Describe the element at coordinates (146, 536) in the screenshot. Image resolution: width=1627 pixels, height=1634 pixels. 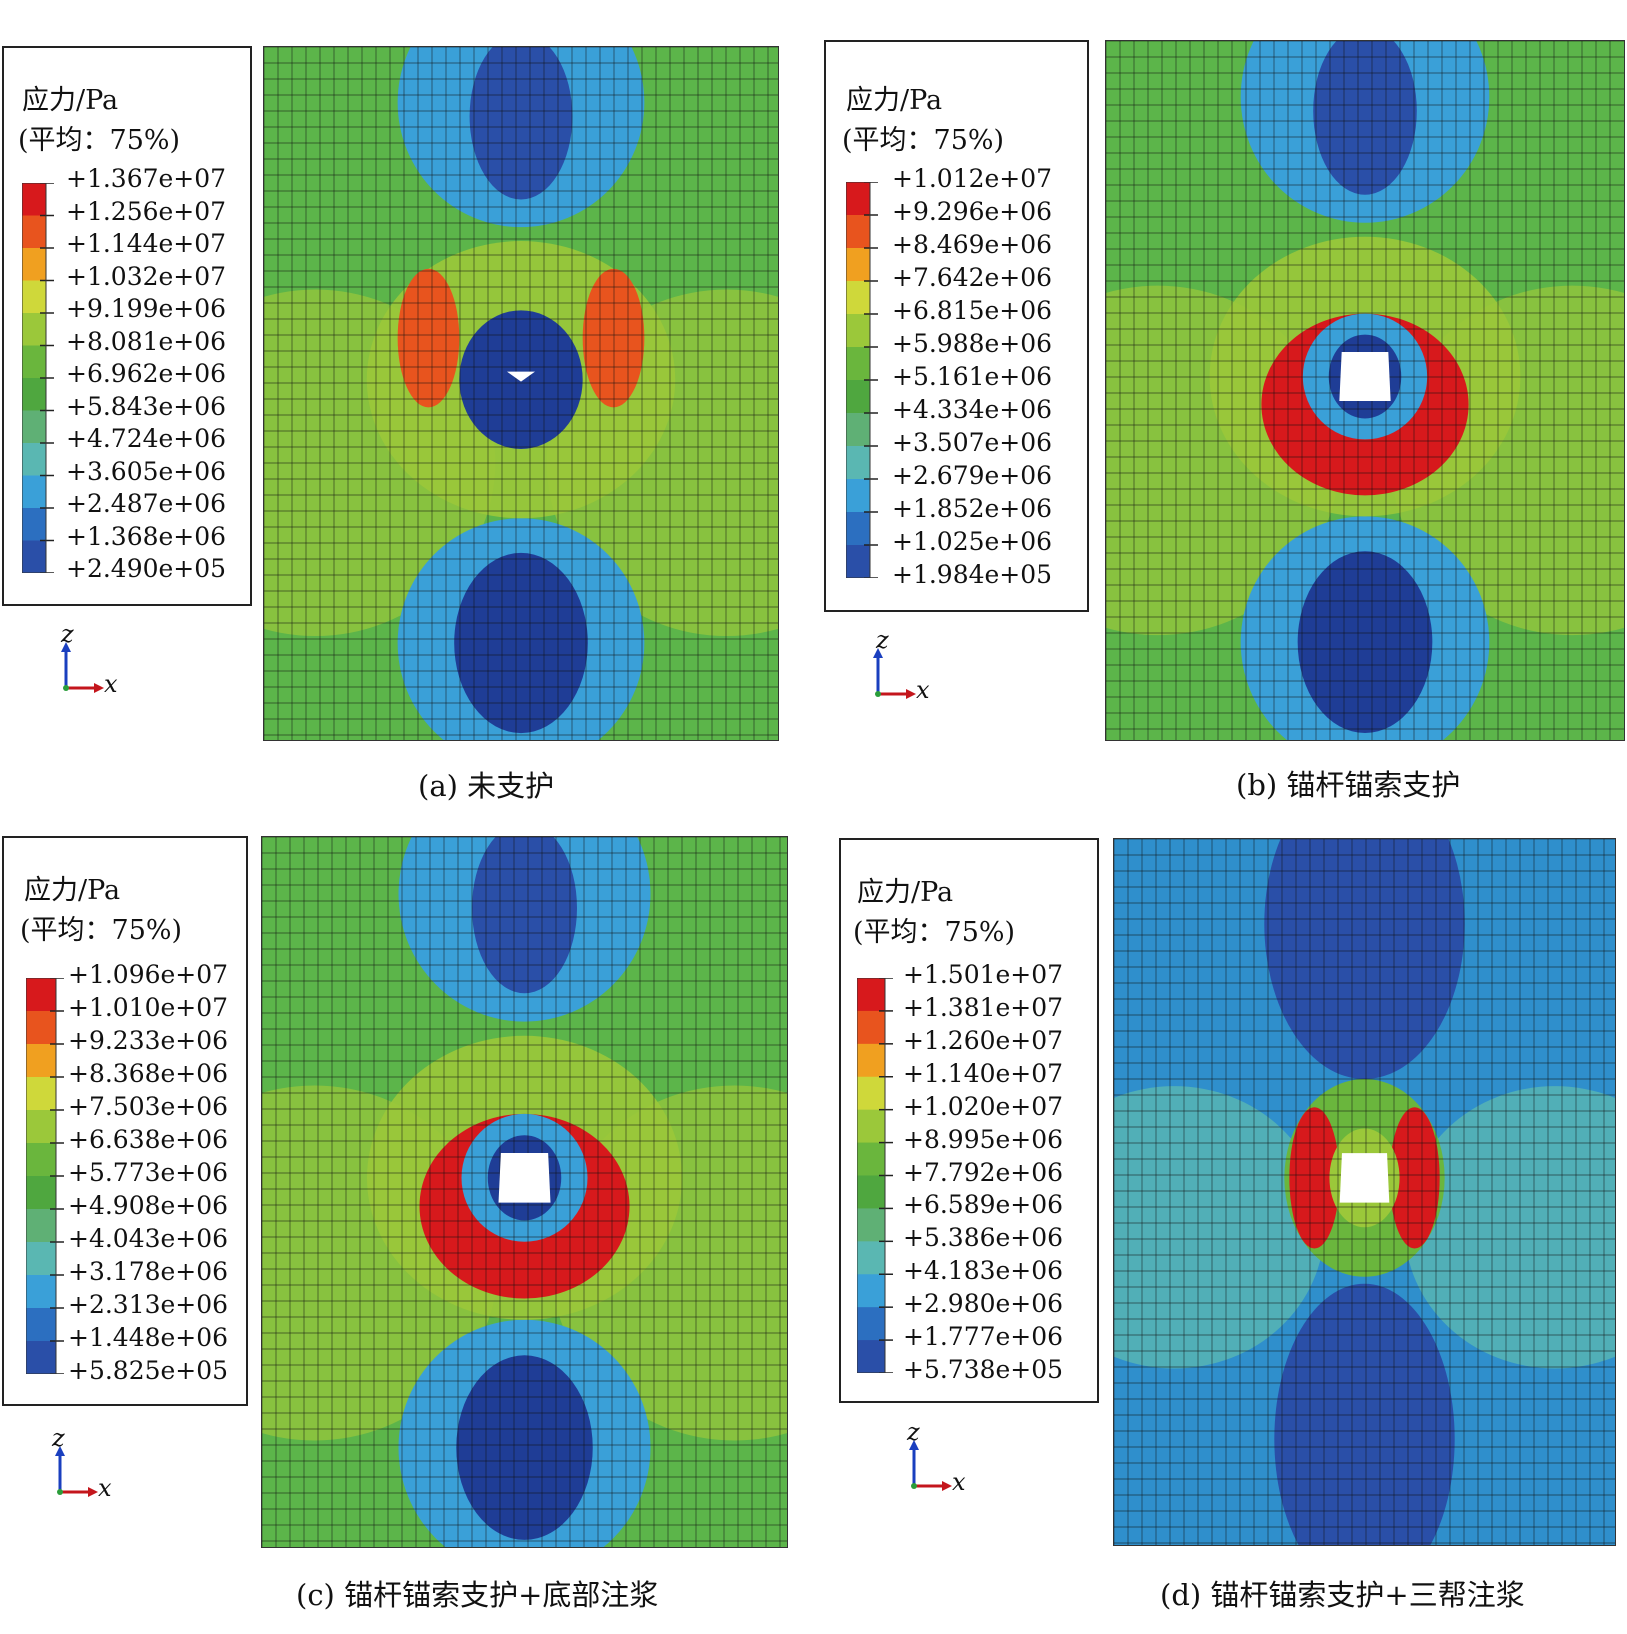
I see `legend-value: +1.368e+06` at that location.